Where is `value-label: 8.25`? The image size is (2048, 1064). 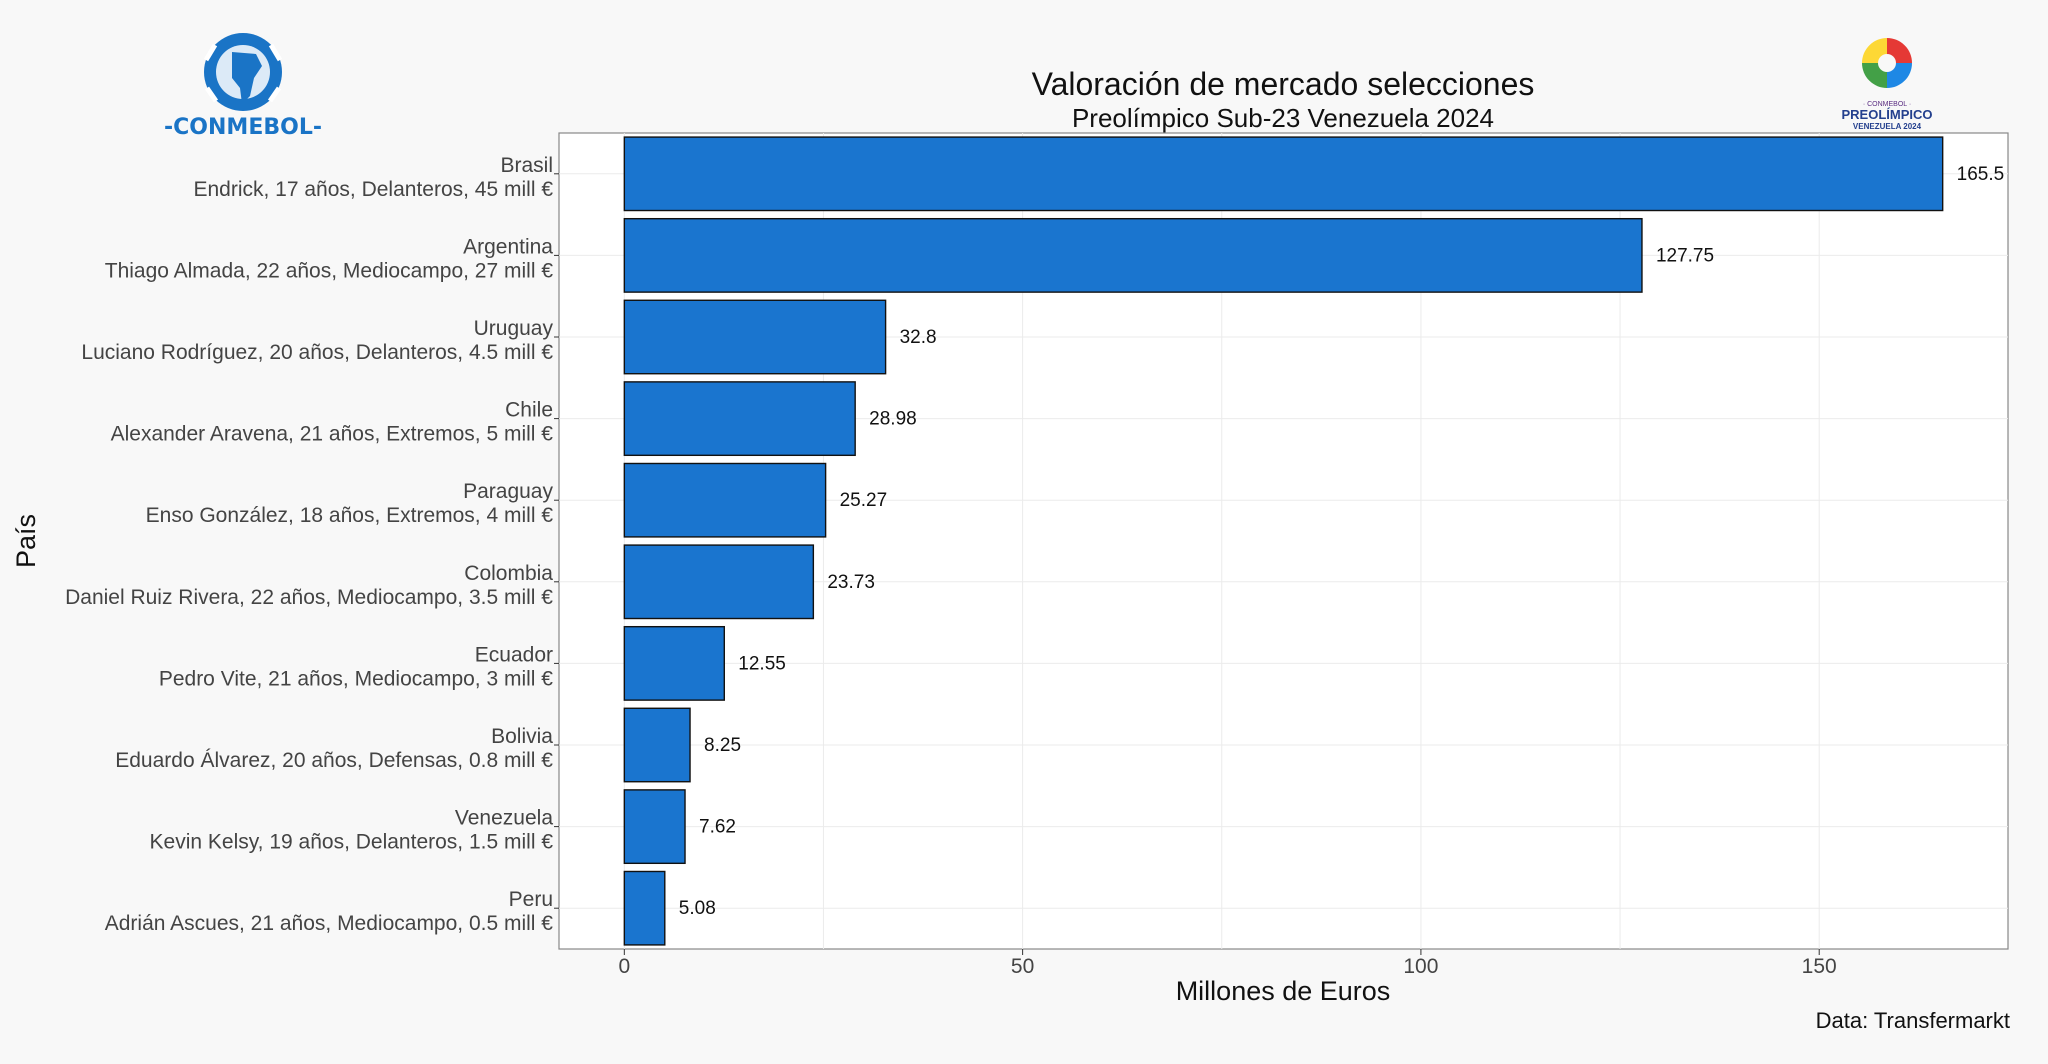
value-label: 8.25 is located at coordinates (722, 745).